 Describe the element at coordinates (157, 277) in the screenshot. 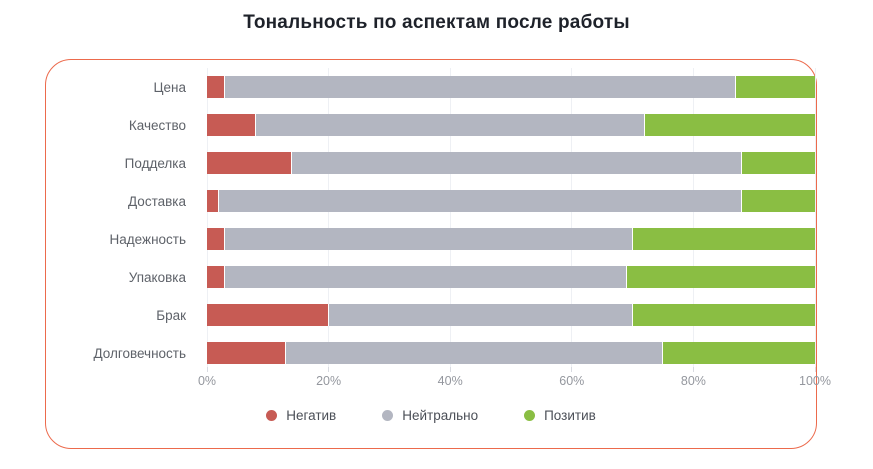

I see `category-label: Упаковка` at that location.